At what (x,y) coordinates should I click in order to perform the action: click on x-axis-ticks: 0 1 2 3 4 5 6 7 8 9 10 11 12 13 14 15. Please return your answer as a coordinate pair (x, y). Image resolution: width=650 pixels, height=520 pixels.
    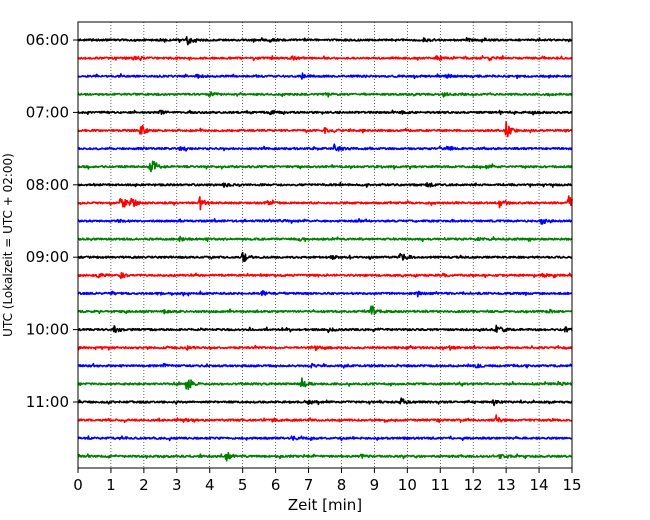
    Looking at the image, I should click on (327, 481).